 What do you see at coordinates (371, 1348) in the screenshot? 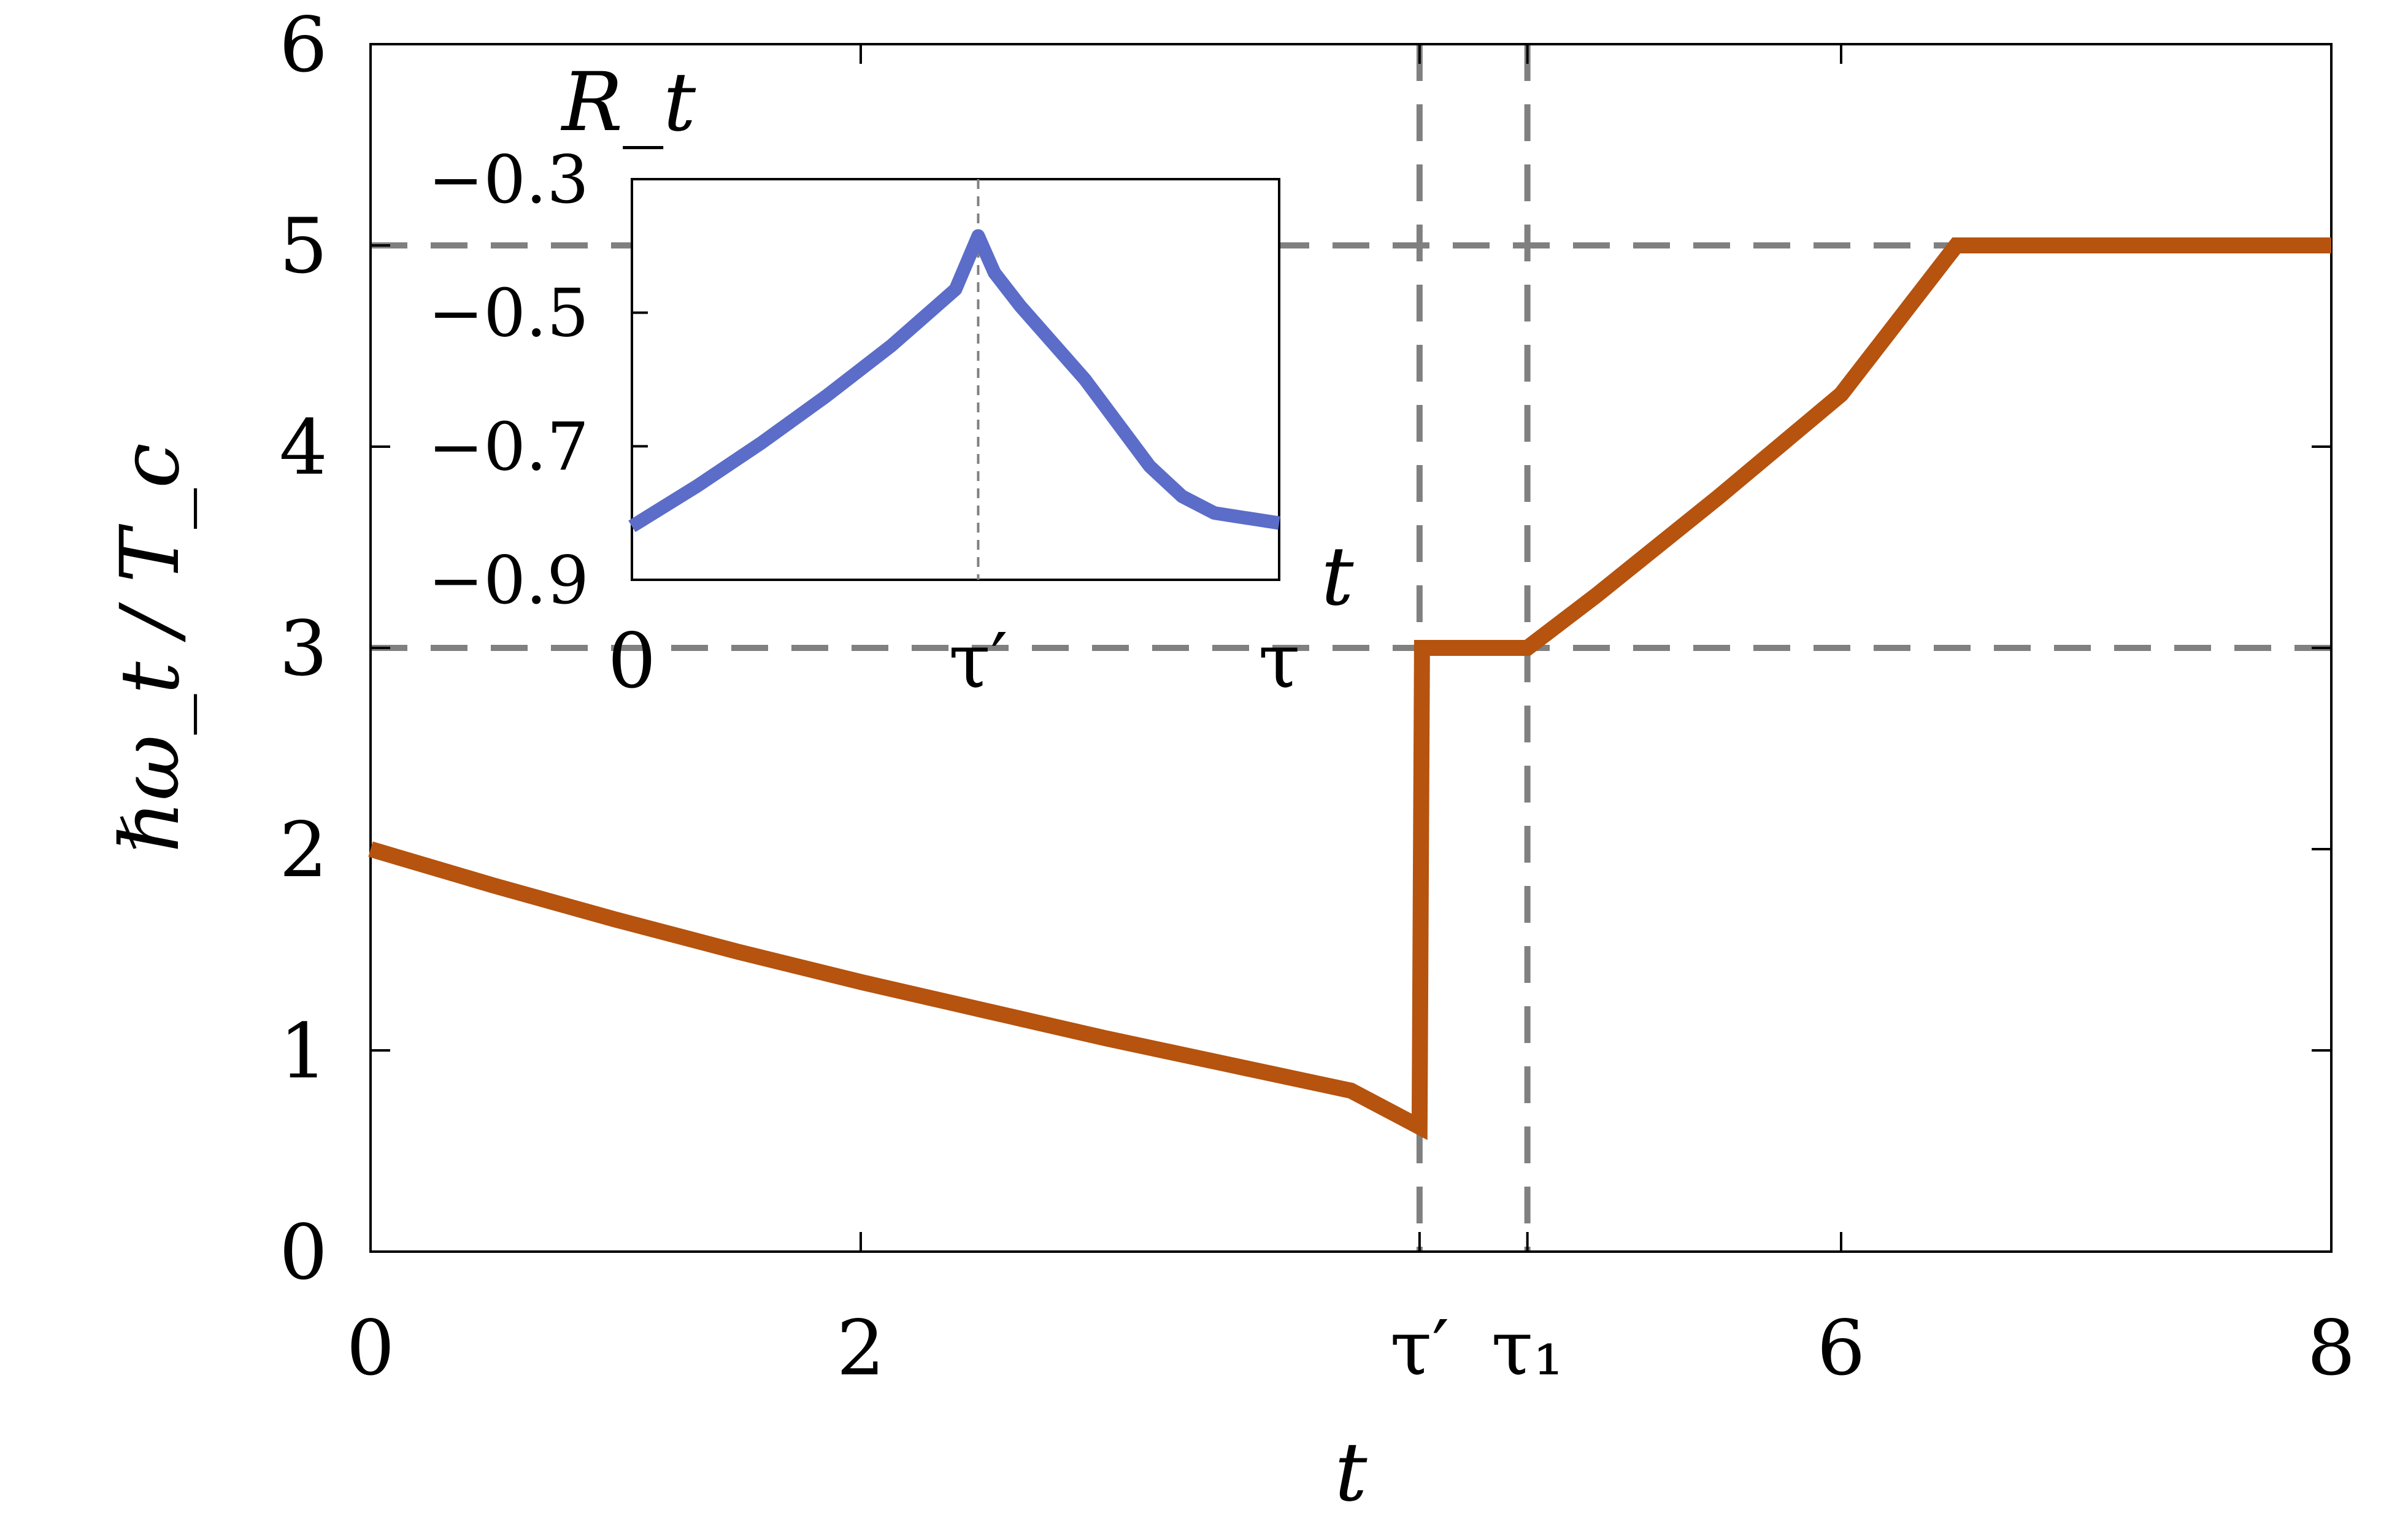
I see `x-tick-label-0: 0` at bounding box center [371, 1348].